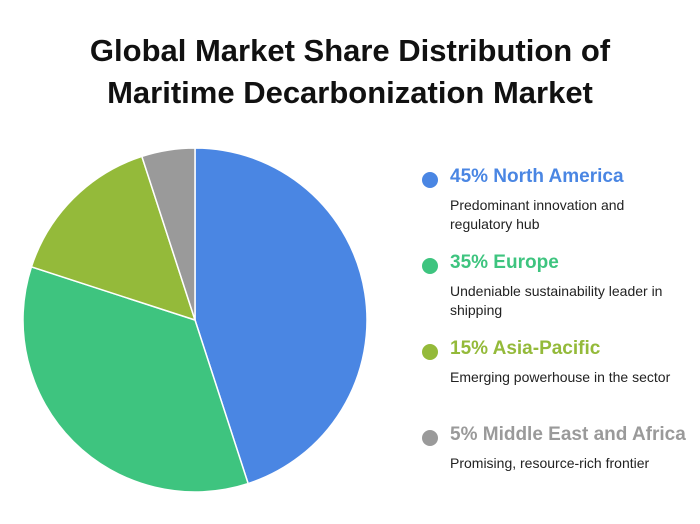 The height and width of the screenshot is (524, 700). I want to click on pie-slice-europe, so click(136, 379).